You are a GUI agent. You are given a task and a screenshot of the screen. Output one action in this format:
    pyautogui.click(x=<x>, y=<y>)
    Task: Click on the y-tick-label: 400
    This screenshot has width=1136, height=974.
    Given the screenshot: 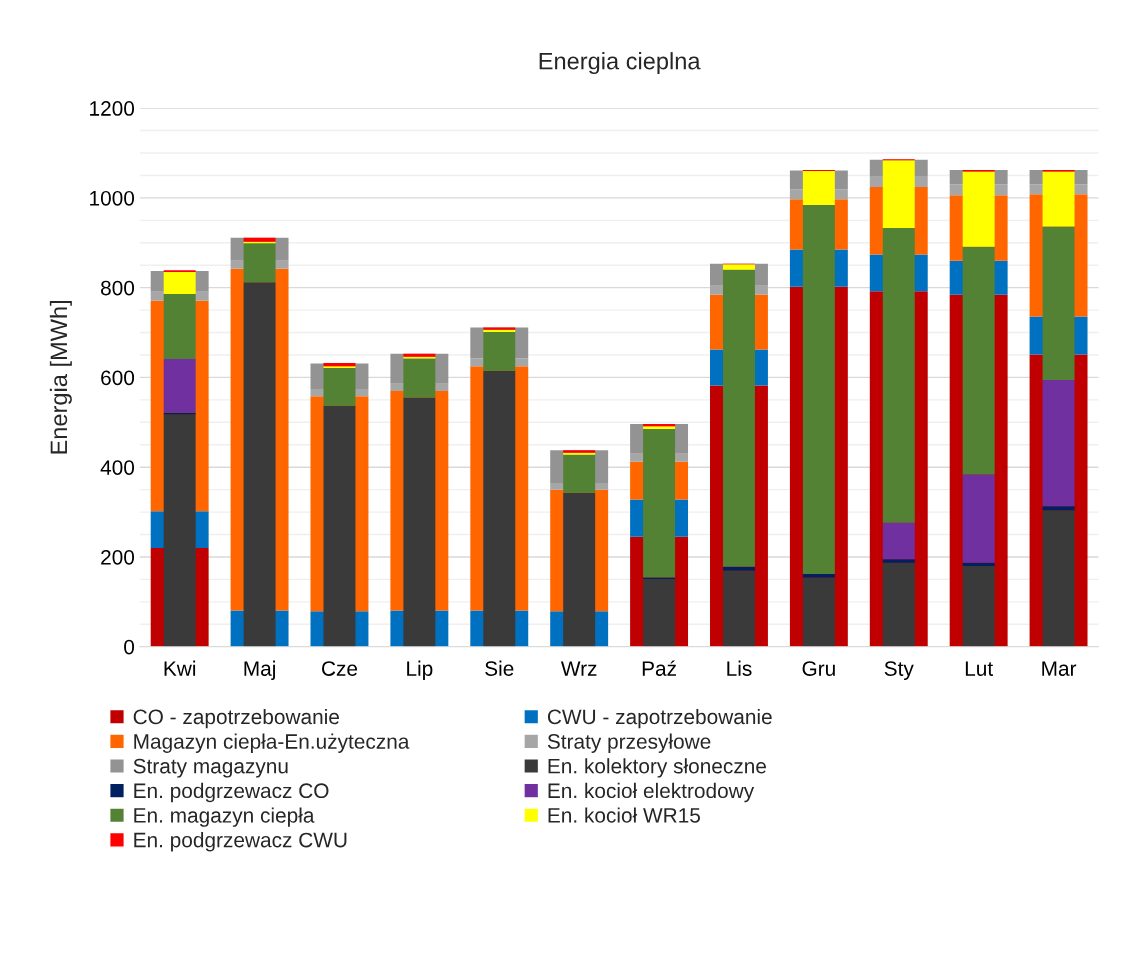 What is the action you would take?
    pyautogui.click(x=117, y=467)
    